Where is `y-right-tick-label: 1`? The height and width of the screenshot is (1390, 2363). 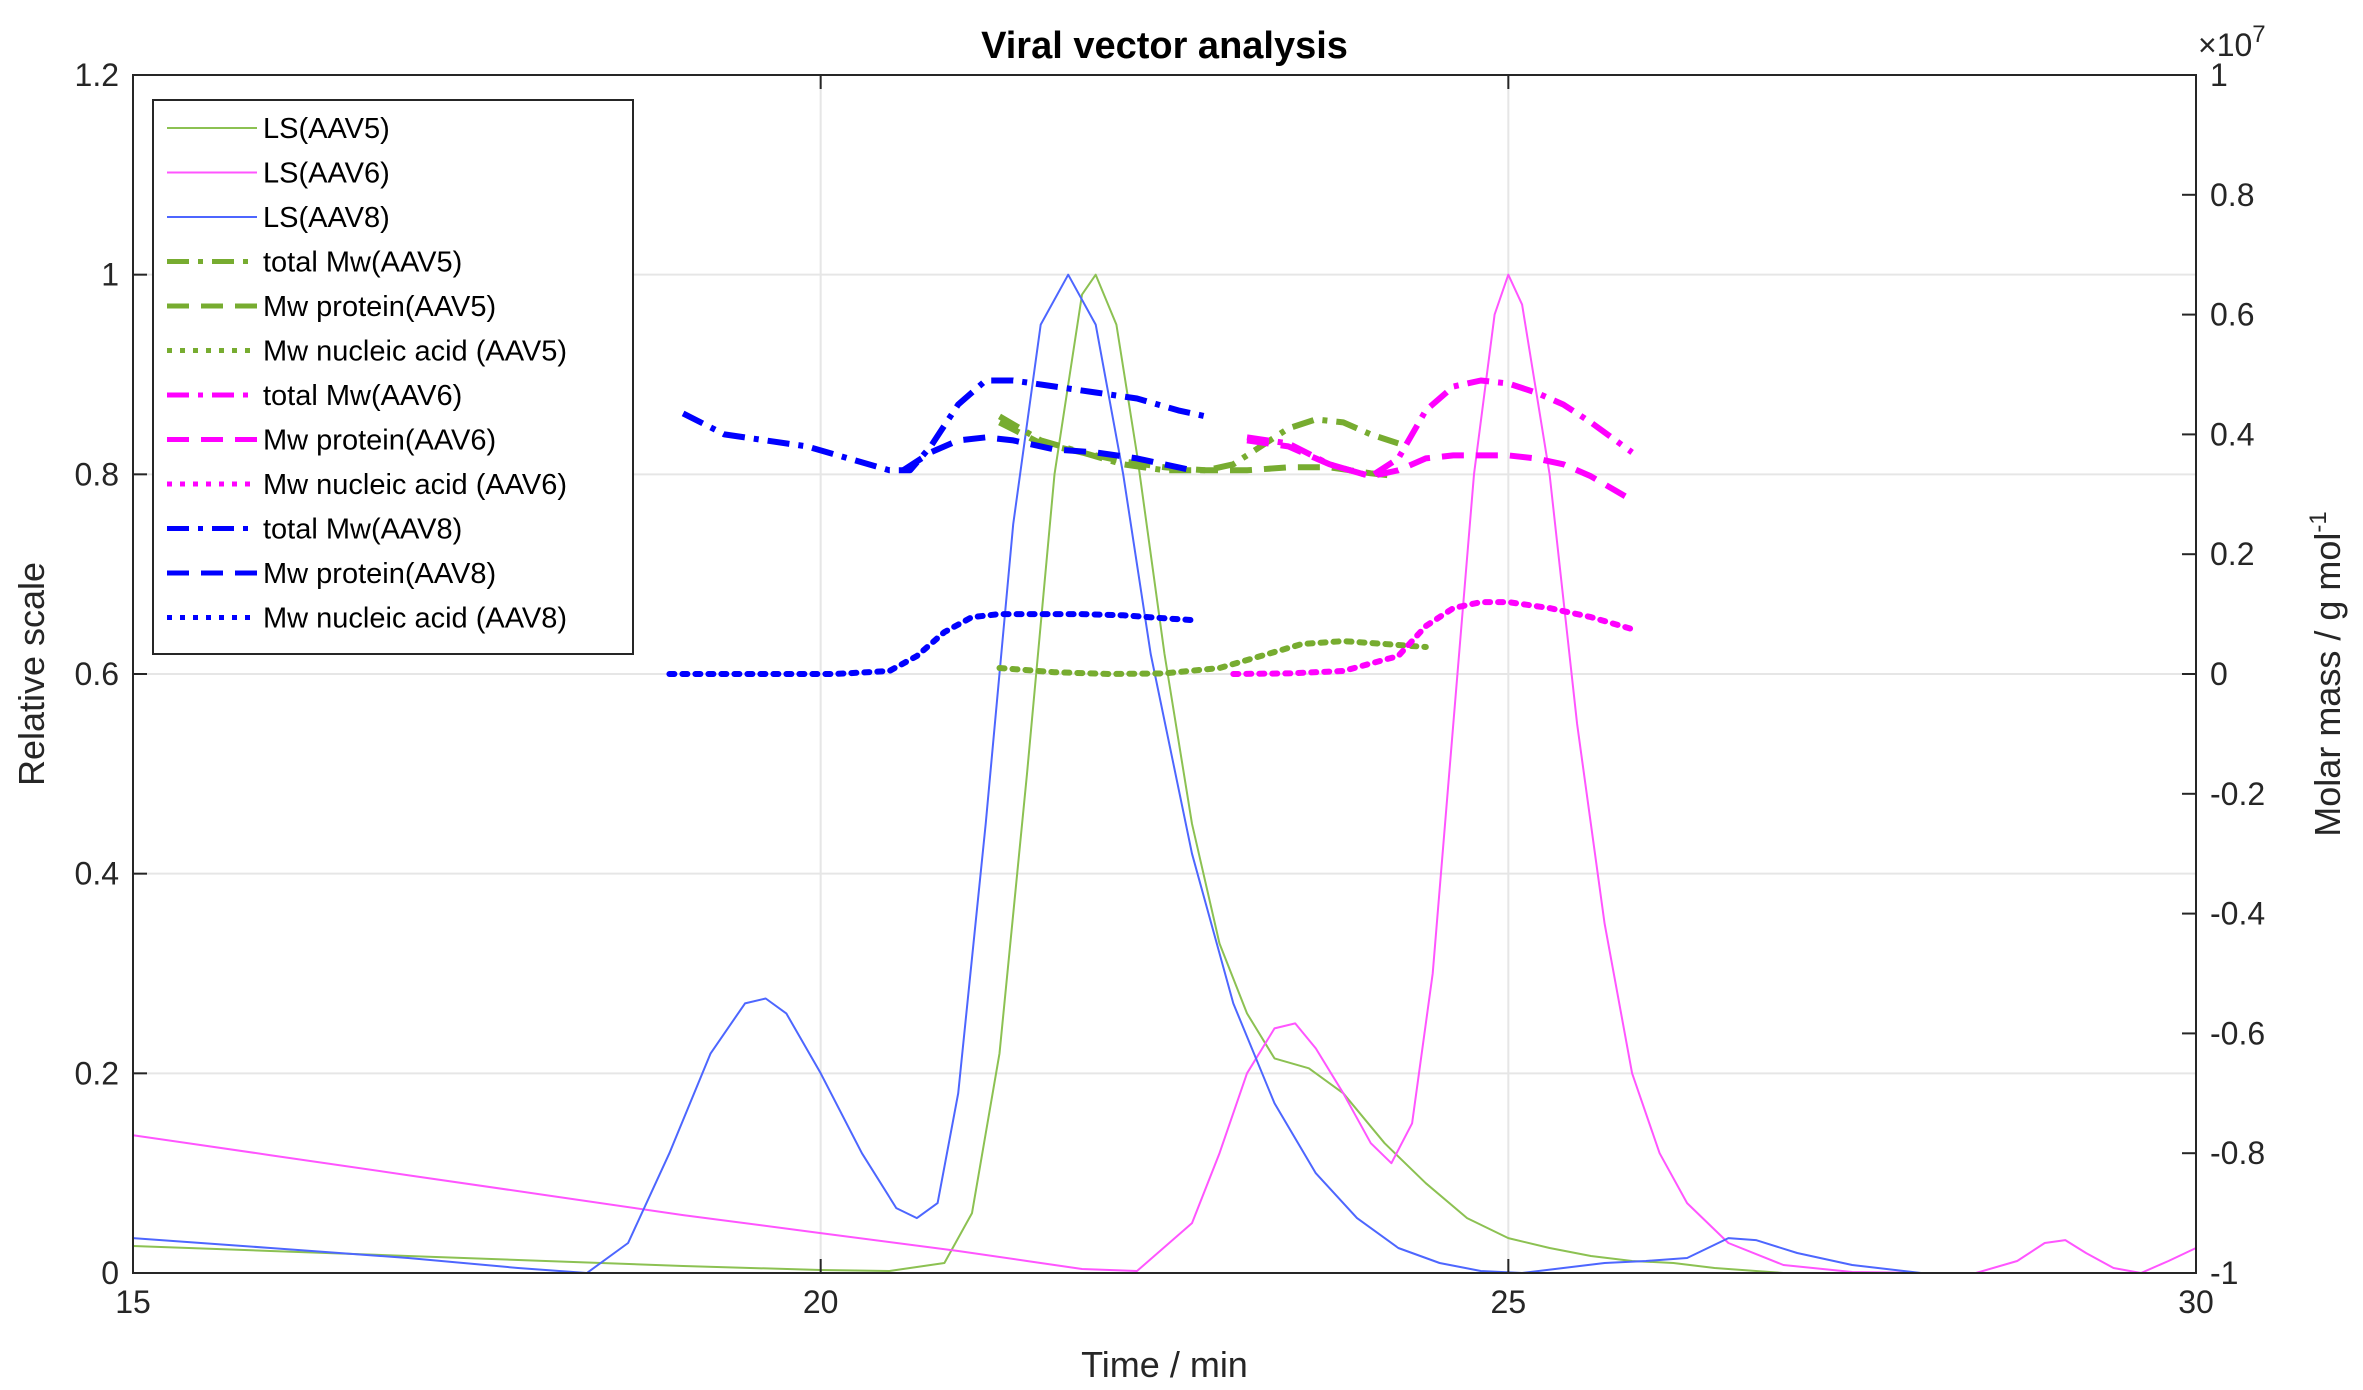 y-right-tick-label: 1 is located at coordinates (2219, 75).